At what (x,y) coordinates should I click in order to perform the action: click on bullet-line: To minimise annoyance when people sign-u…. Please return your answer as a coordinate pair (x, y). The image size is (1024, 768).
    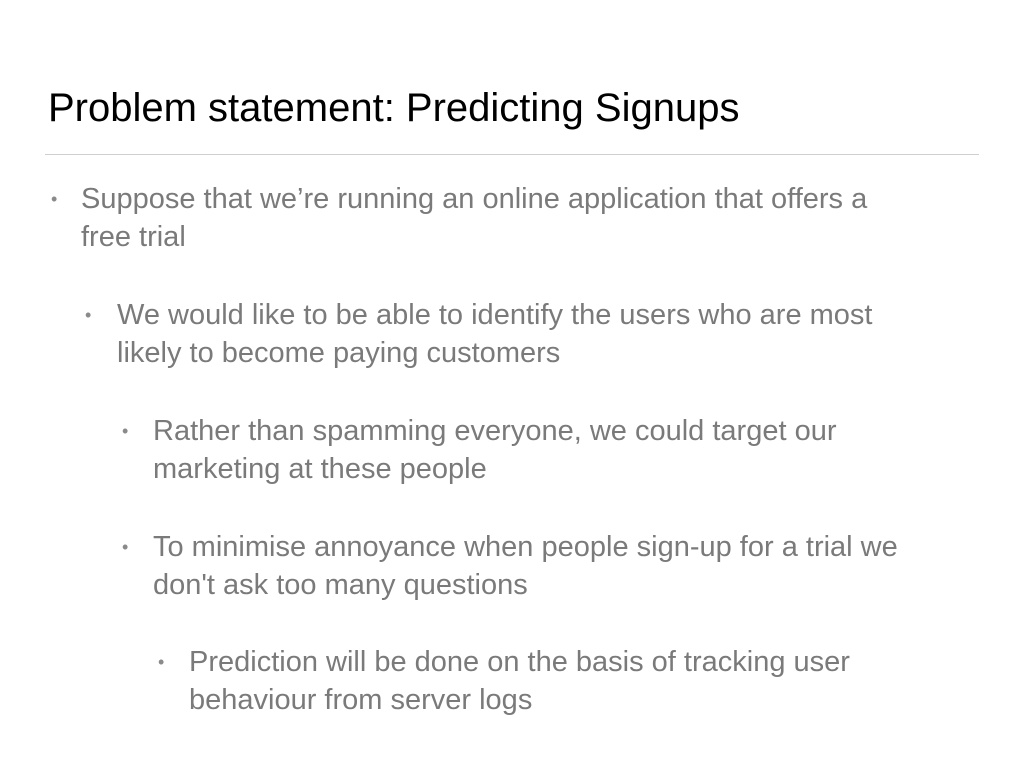
    Looking at the image, I should click on (525, 547).